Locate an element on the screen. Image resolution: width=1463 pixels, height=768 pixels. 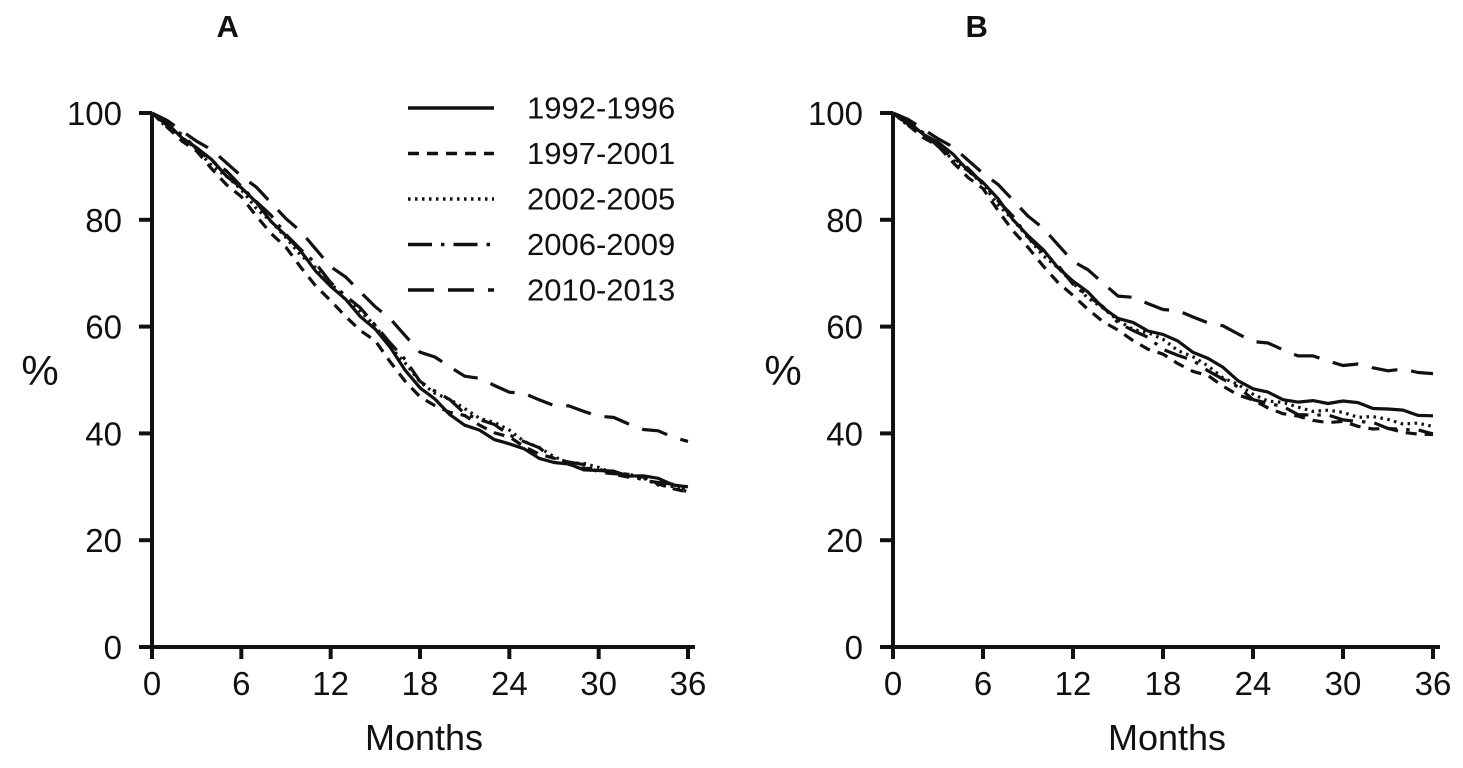
panel-a-x-tick-label-12: 12 is located at coordinates (330, 683).